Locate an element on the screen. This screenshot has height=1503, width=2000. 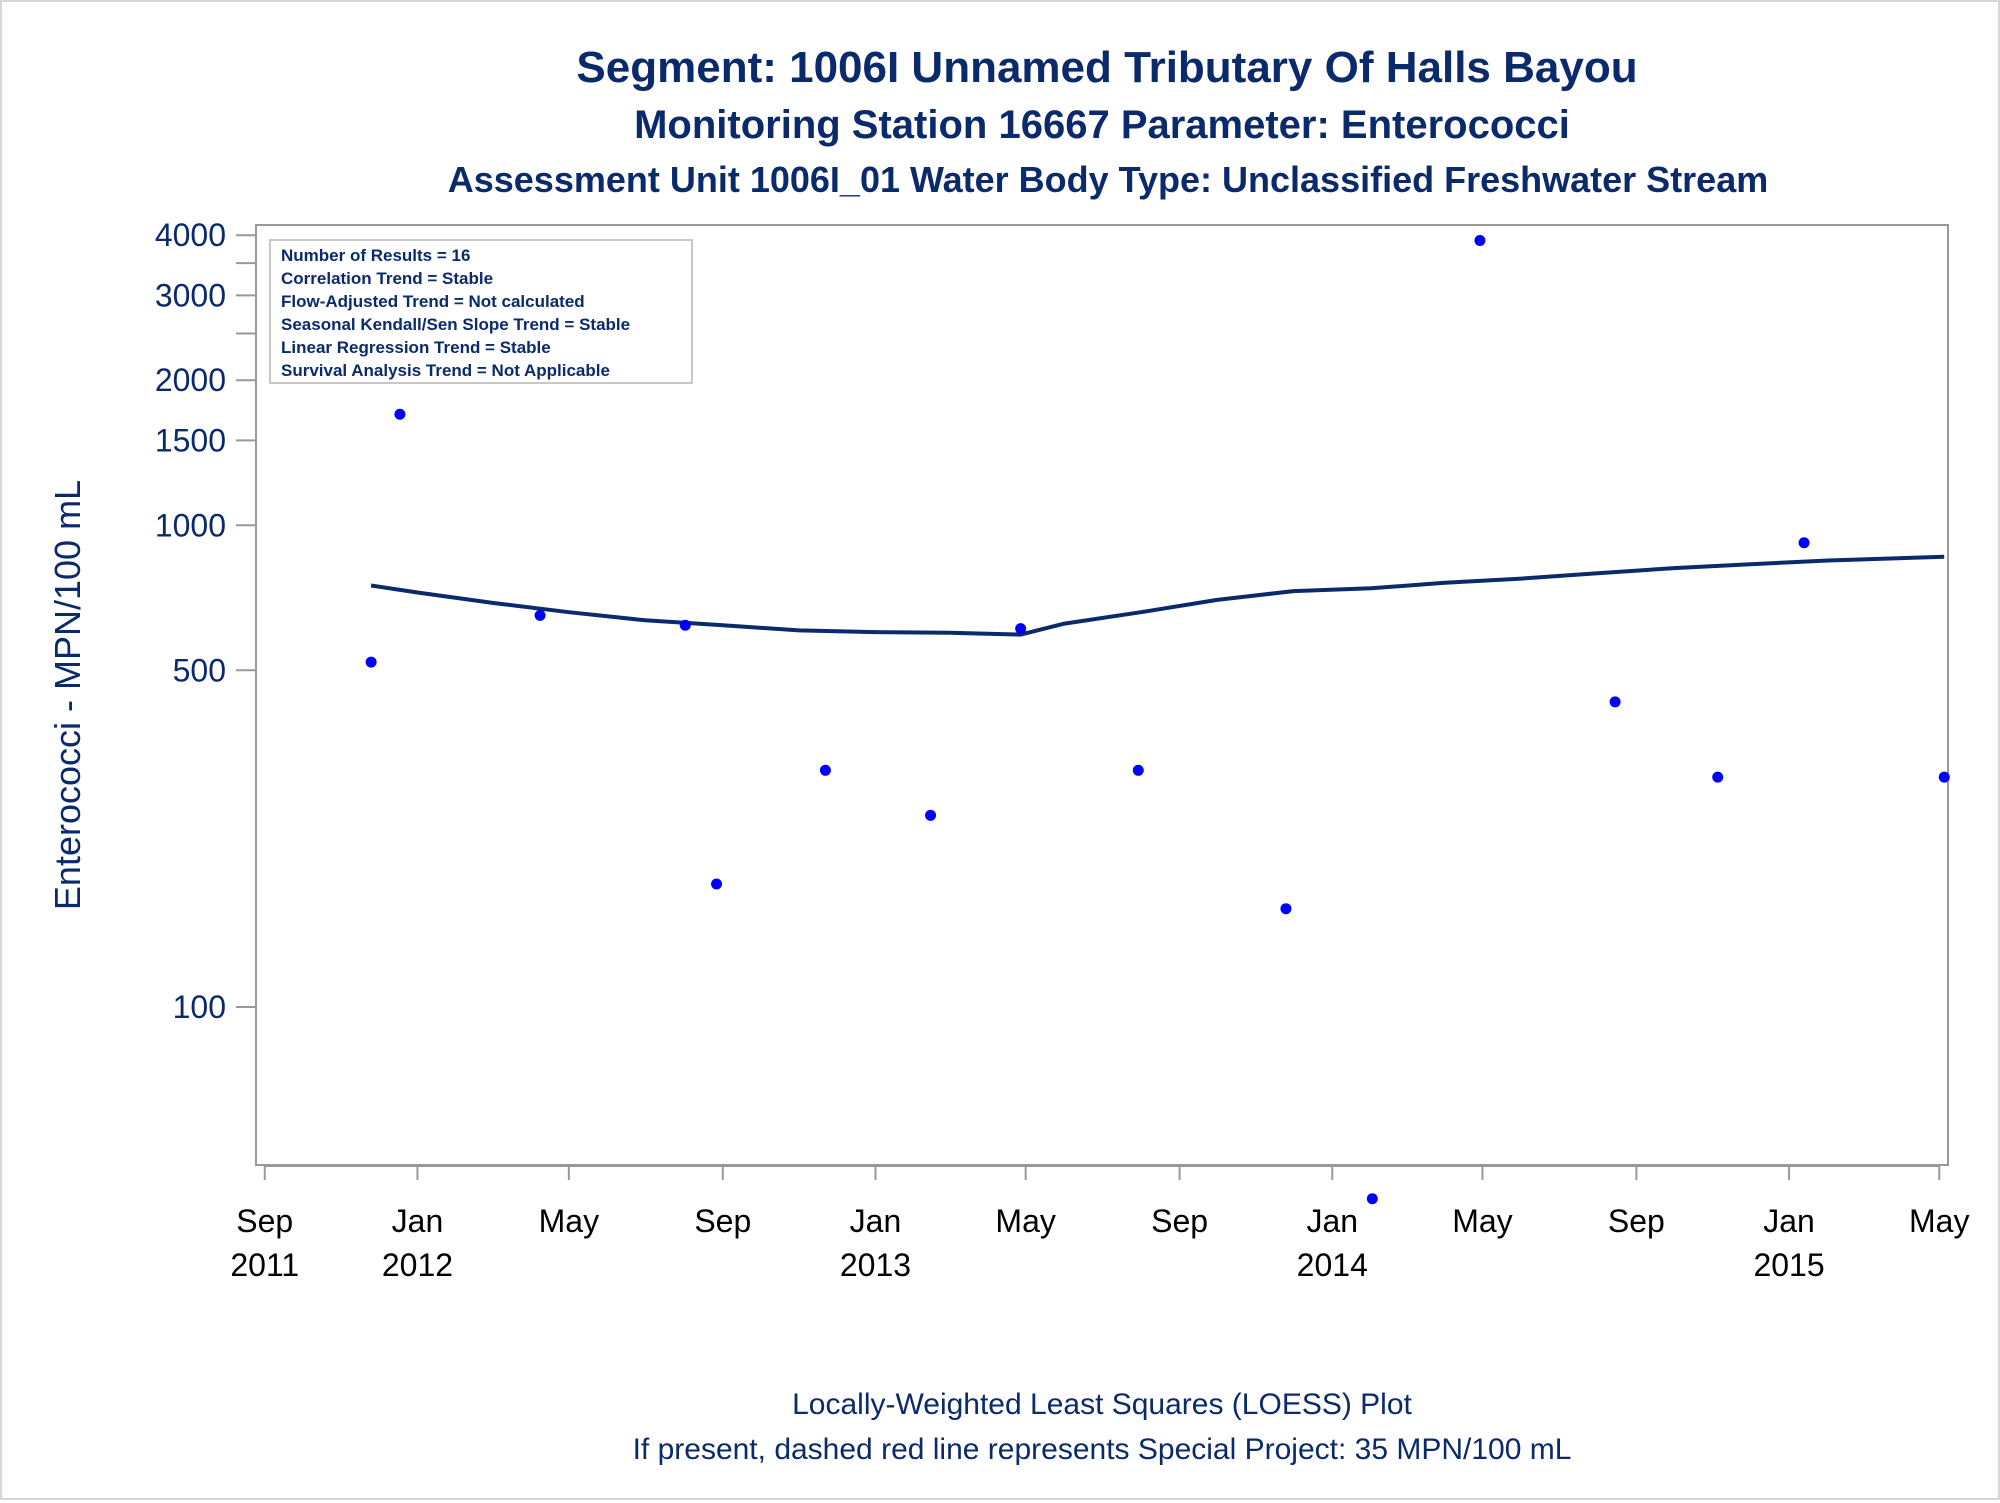
stats-line-survival: Survival Analysis Trend = Not Applicable is located at coordinates (445, 370).